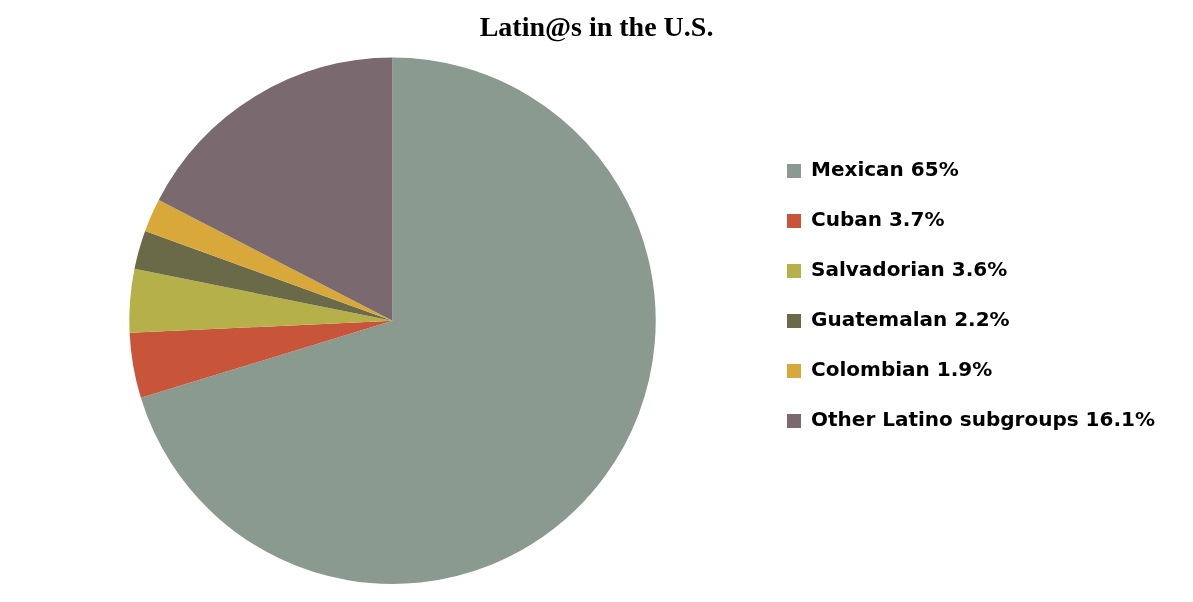 Image resolution: width=1193 pixels, height=602 pixels. I want to click on legend-label: Mexican 65%, so click(885, 169).